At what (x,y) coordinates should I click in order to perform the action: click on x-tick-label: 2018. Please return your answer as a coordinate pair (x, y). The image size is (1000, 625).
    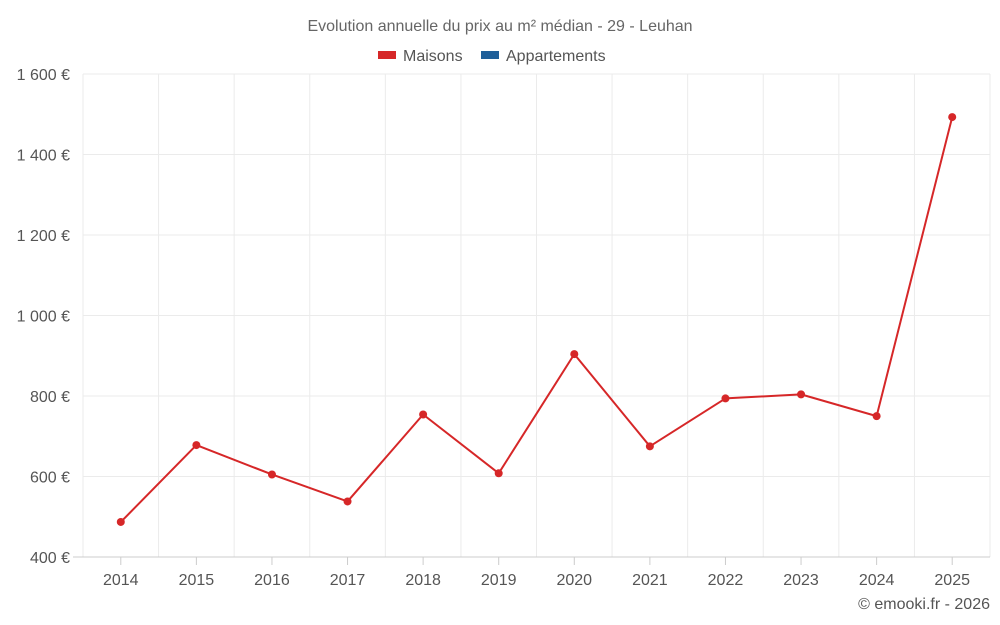
    Looking at the image, I should click on (423, 580).